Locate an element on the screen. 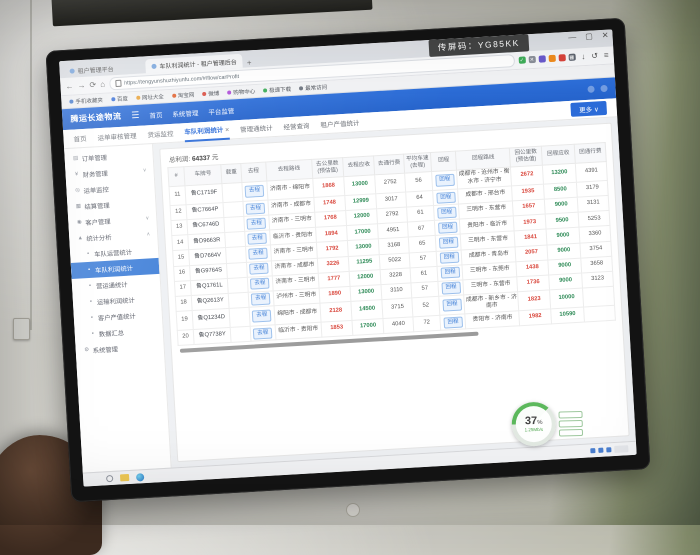 This screenshot has height=555, width=700. extension-x: ✕ is located at coordinates (532, 59).